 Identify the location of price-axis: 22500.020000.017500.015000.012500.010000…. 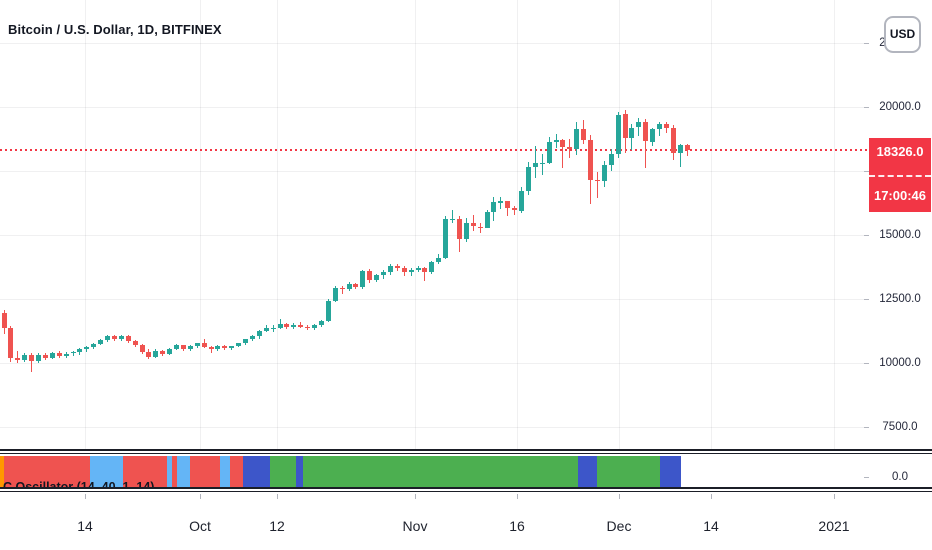
(898, 247).